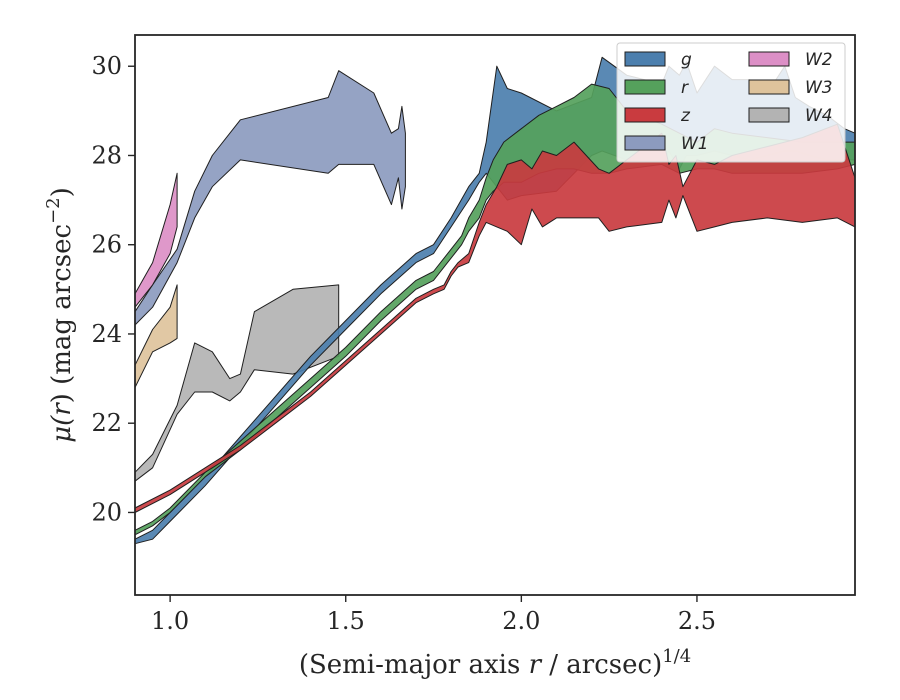  I want to click on legend: grz W1 W2 W3 W4, so click(731, 102).